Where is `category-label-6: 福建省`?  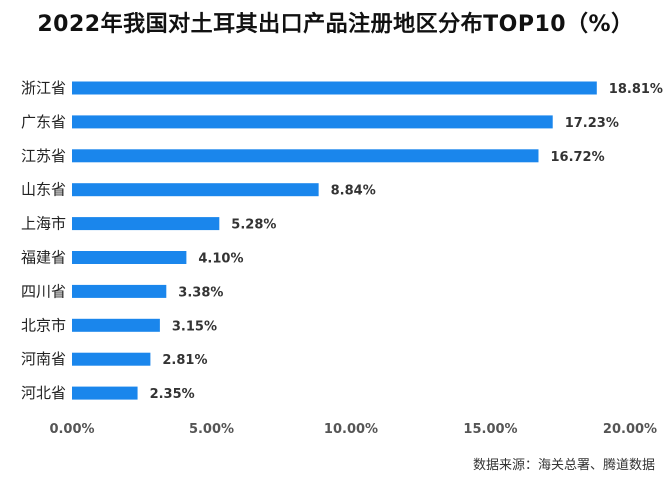 category-label-6: 福建省 is located at coordinates (43, 258).